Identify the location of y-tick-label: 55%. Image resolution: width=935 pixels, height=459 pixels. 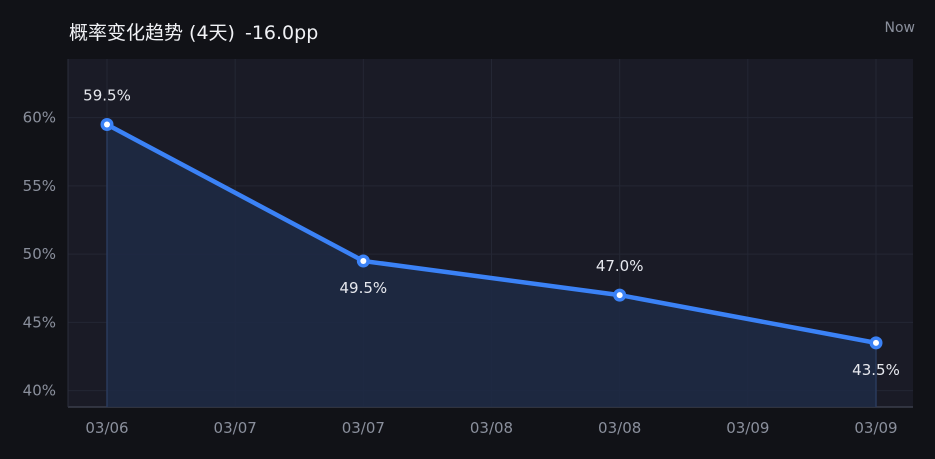
(39, 186).